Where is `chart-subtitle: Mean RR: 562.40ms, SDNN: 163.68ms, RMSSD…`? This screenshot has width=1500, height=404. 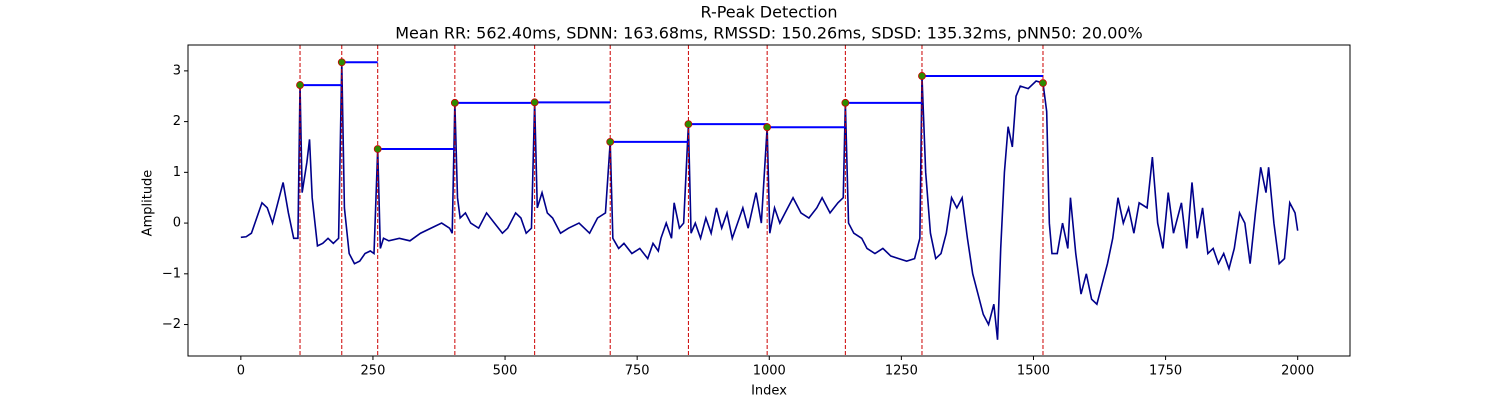
chart-subtitle: Mean RR: 562.40ms, SDNN: 163.68ms, RMSSD… is located at coordinates (769, 33).